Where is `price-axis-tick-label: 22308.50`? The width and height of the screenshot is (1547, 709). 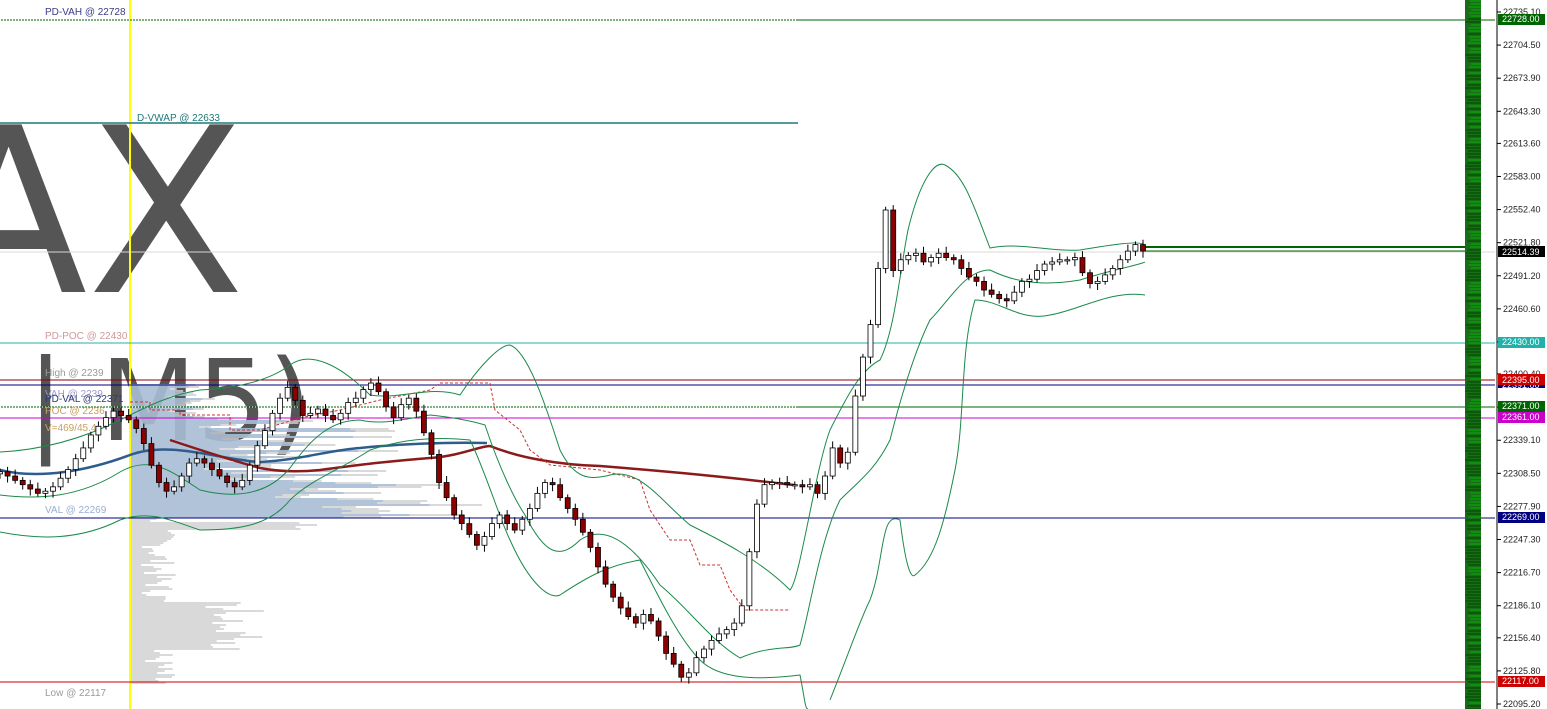
price-axis-tick-label: 22308.50 is located at coordinates (1522, 473).